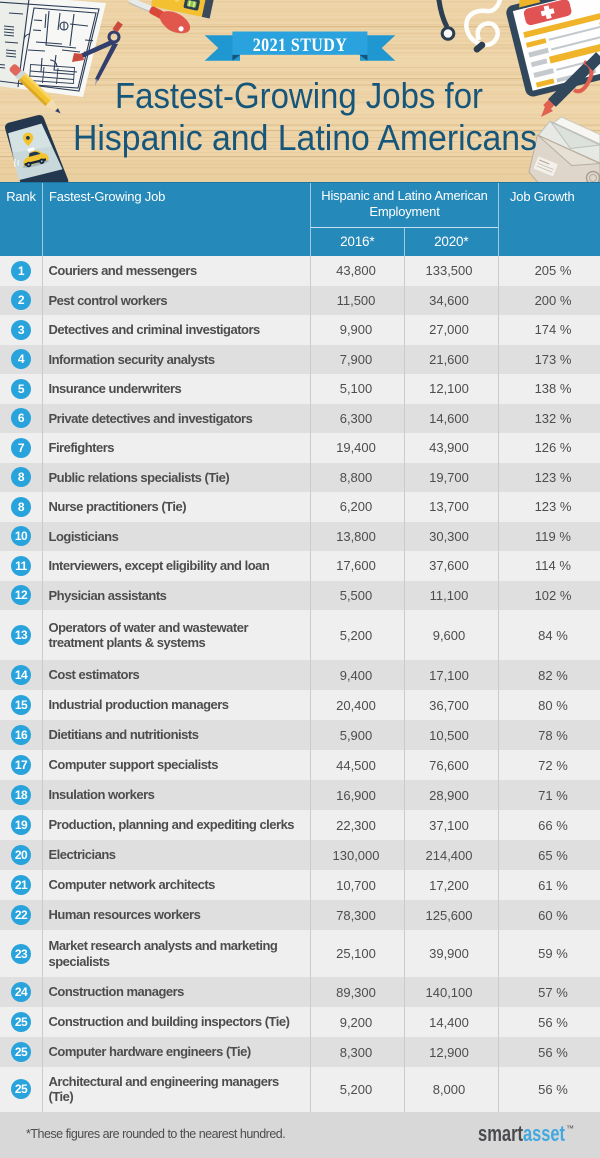 Image resolution: width=600 pixels, height=1158 pixels. I want to click on svg-text: asset, so click(544, 1133).